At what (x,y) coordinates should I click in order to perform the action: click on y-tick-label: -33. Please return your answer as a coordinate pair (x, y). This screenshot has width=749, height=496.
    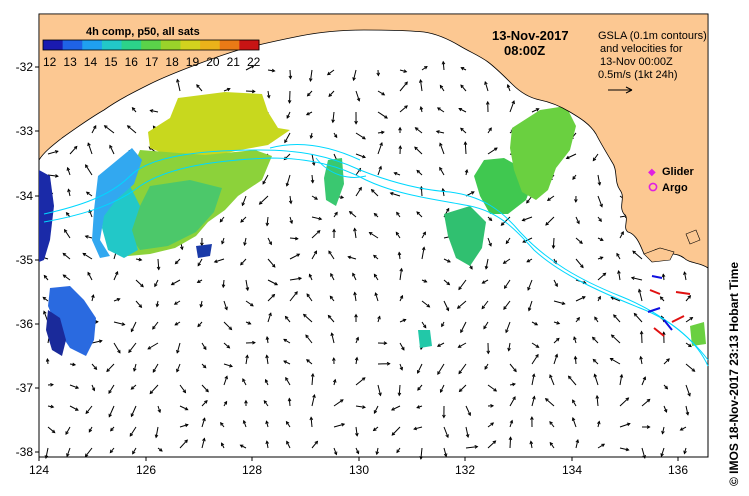
    Looking at the image, I should click on (25, 131).